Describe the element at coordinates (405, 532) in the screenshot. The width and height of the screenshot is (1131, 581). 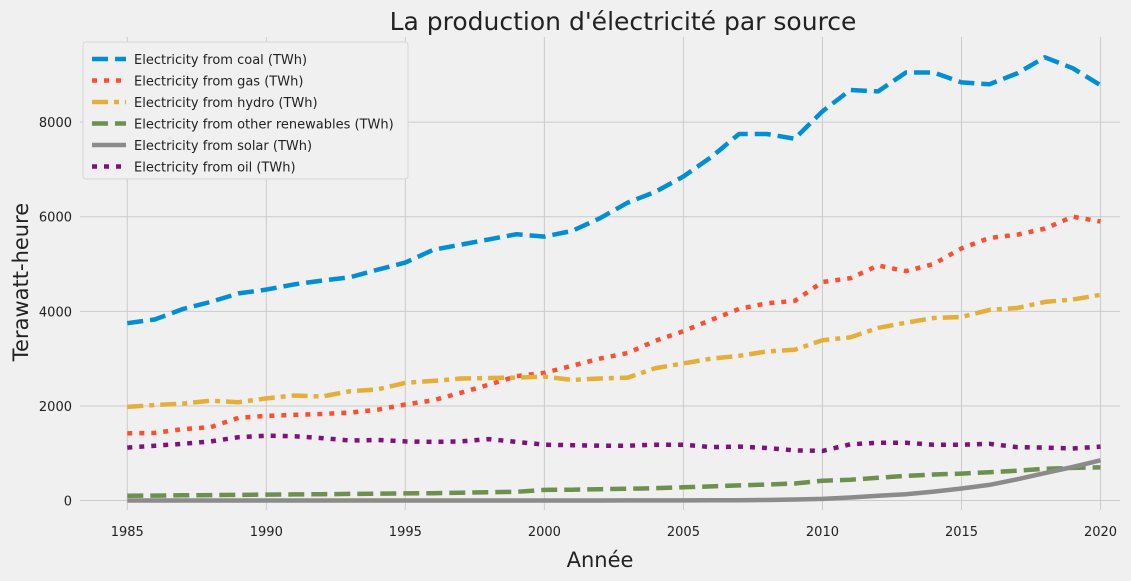
I see `x-tick-label: 1995` at that location.